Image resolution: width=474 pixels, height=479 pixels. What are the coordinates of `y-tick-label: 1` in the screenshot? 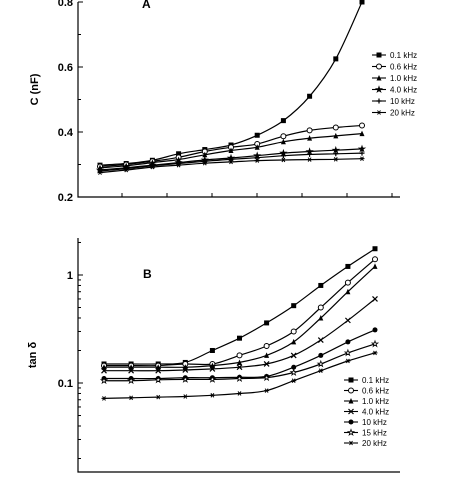 It's located at (70, 276).